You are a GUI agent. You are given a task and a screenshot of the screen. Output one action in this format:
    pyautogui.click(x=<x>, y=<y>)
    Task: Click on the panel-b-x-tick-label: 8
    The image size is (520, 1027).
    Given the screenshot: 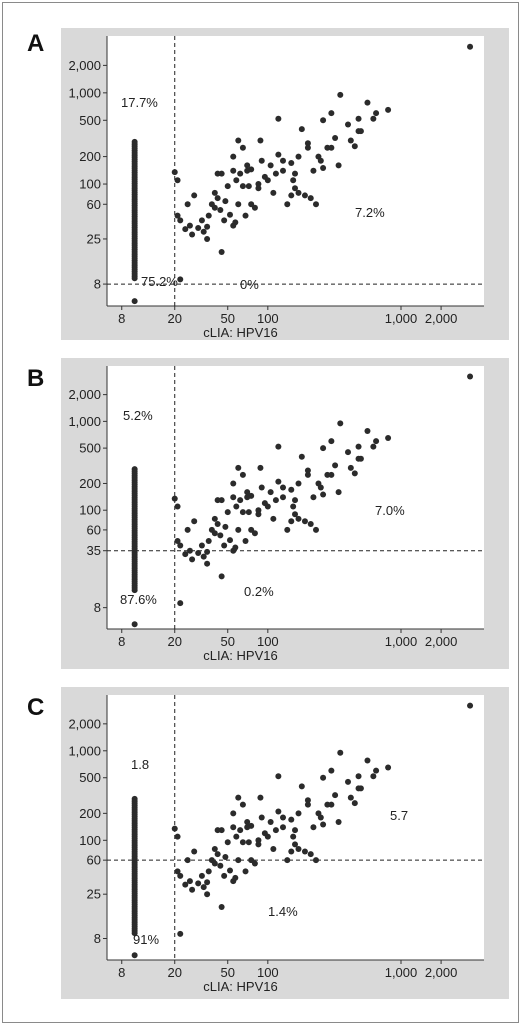 What is the action you would take?
    pyautogui.click(x=121, y=641)
    